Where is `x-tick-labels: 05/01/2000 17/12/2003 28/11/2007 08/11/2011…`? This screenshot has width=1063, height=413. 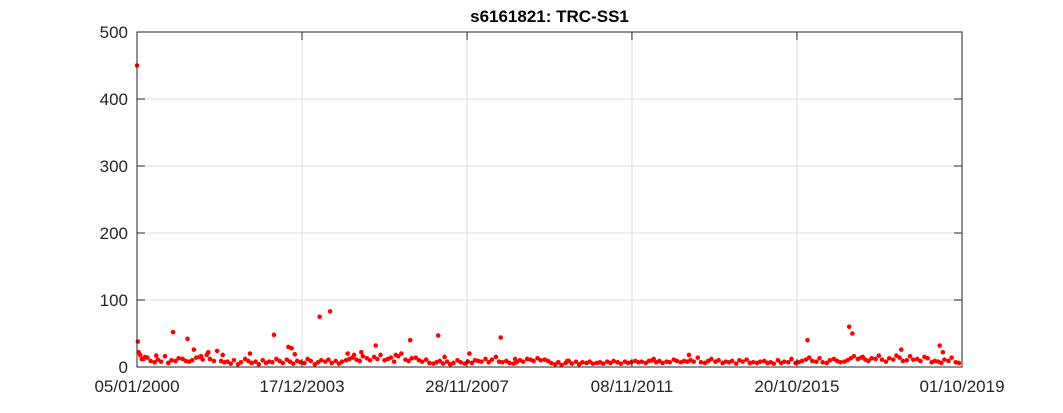
x-tick-labels: 05/01/2000 17/12/2003 28/11/2007 08/11/2011… is located at coordinates (549, 386).